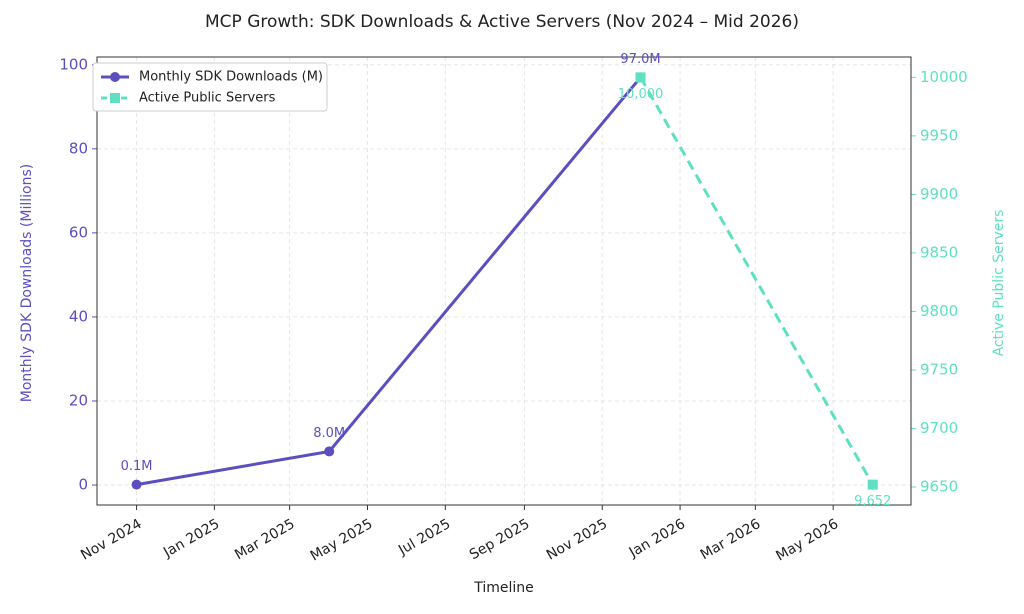 Image resolution: width=1024 pixels, height=614 pixels. Describe the element at coordinates (207, 98) in the screenshot. I see `legend-label: Active Public Servers` at that location.